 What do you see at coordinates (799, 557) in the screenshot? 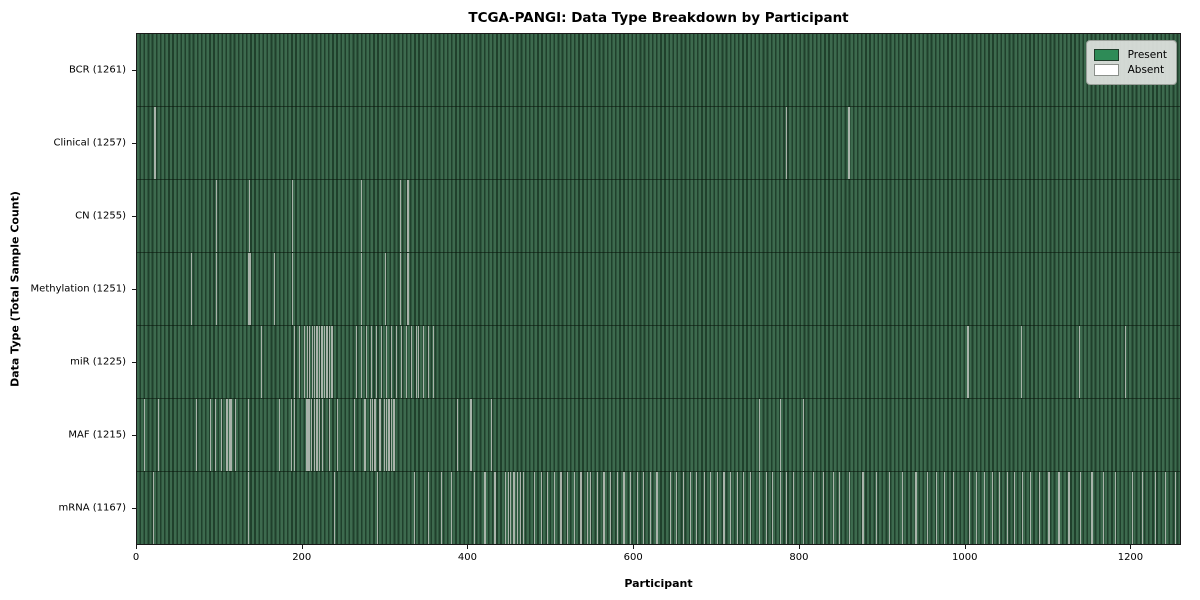
I see `x-tick-label: 800` at bounding box center [799, 557].